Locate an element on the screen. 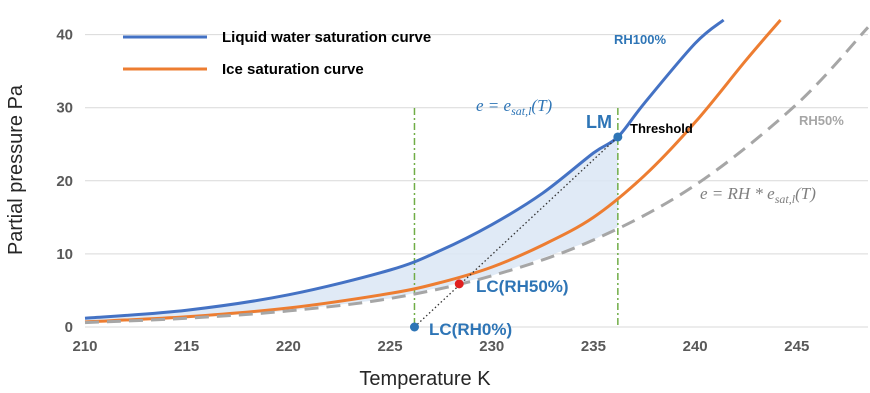  vertical-lines is located at coordinates (516, 217).